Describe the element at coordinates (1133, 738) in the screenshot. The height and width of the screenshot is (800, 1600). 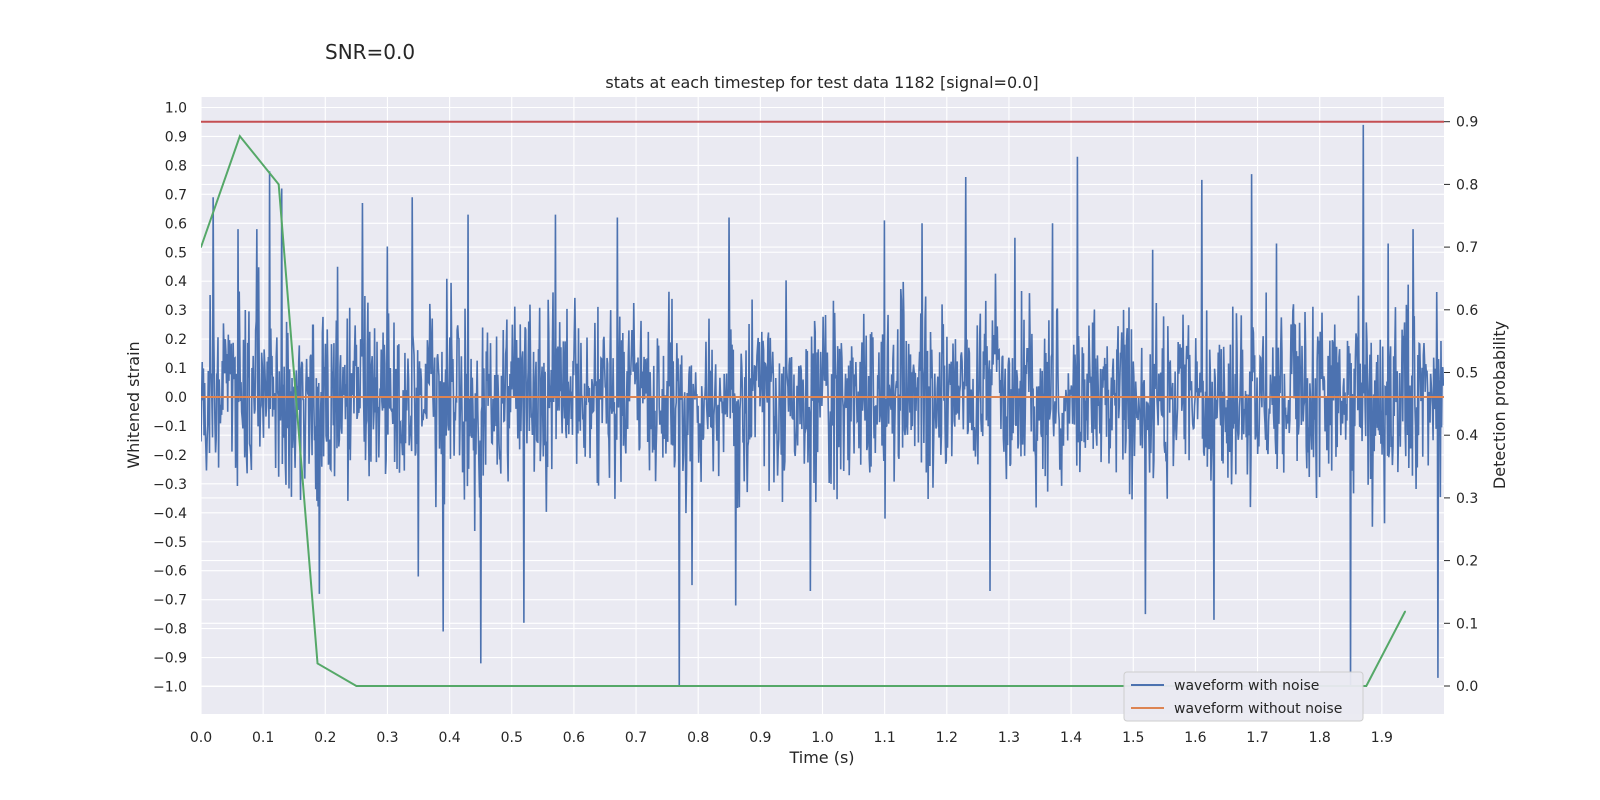
I see `x-tick-label: 1.5` at that location.